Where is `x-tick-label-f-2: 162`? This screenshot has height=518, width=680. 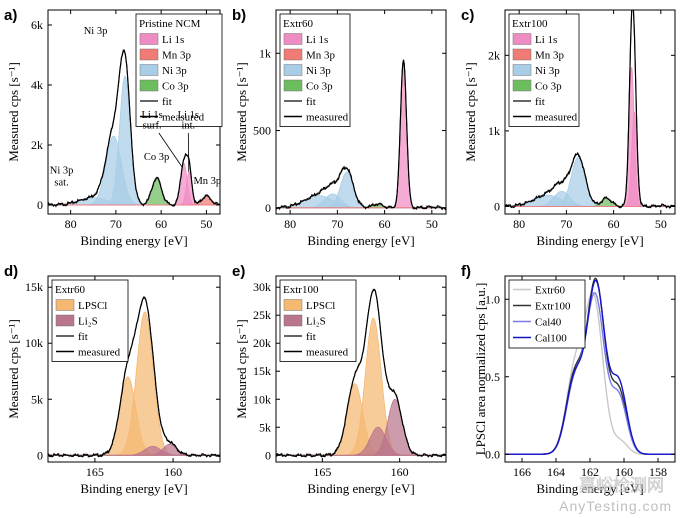 x-tick-label-f-2: 162 is located at coordinates (590, 472).